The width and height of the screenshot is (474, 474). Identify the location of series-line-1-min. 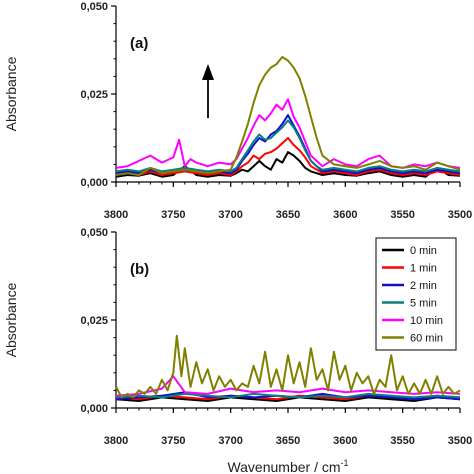
(288, 156).